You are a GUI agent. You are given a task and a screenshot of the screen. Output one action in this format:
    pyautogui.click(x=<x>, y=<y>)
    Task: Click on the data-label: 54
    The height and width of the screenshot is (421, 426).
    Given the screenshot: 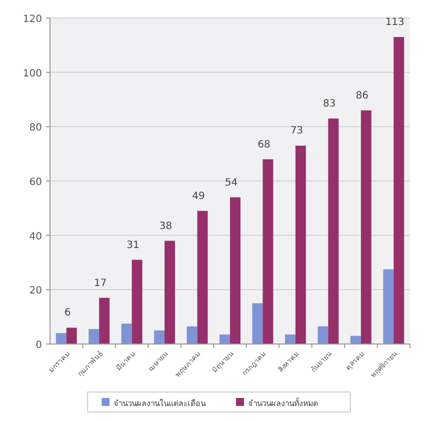 What is the action you would take?
    pyautogui.click(x=231, y=182)
    